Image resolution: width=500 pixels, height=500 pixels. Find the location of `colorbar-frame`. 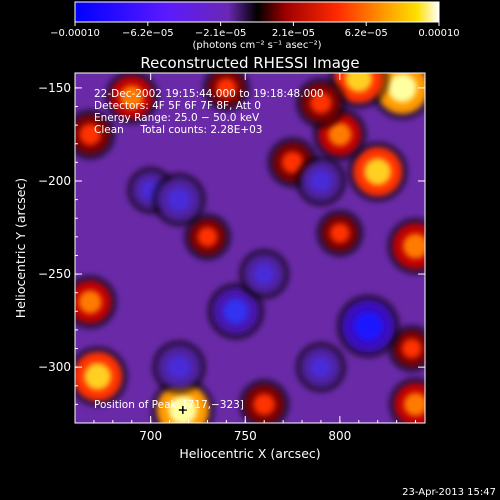

colorbar-frame is located at coordinates (257, 12).